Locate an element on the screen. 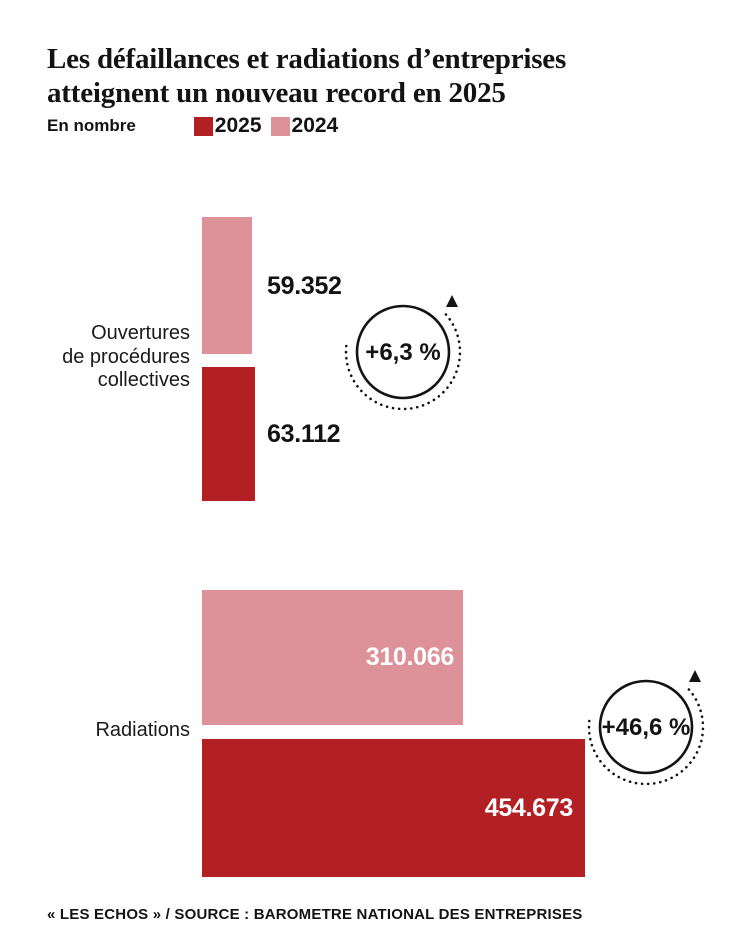 The image size is (750, 938). legend-label-2024: 2024 is located at coordinates (315, 125).